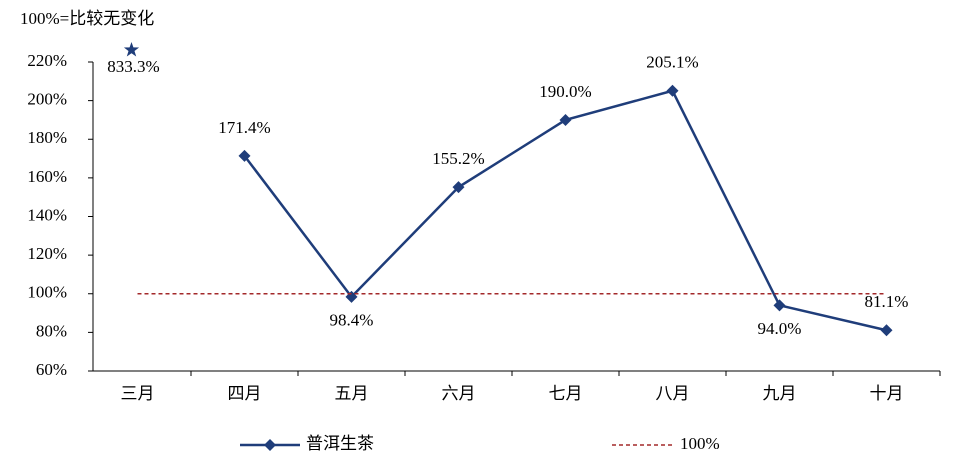 The image size is (960, 474). I want to click on x-tick-label: 五月, so click(352, 393).